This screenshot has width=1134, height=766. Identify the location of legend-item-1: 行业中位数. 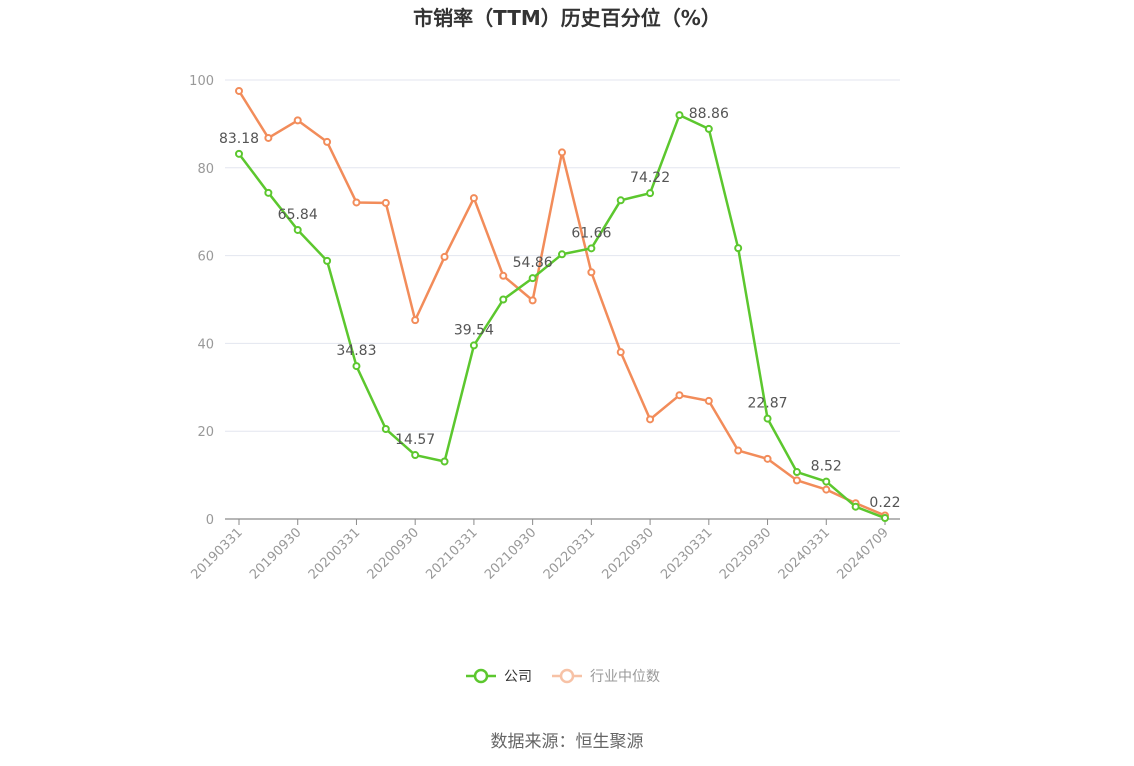
(606, 676).